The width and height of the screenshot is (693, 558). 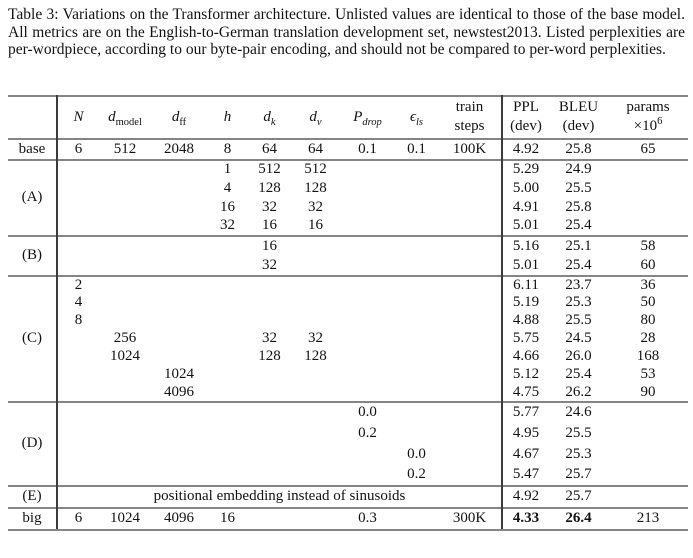 I want to click on table-row: (A) 1 512 512 5.29 24.9, so click(x=348, y=197).